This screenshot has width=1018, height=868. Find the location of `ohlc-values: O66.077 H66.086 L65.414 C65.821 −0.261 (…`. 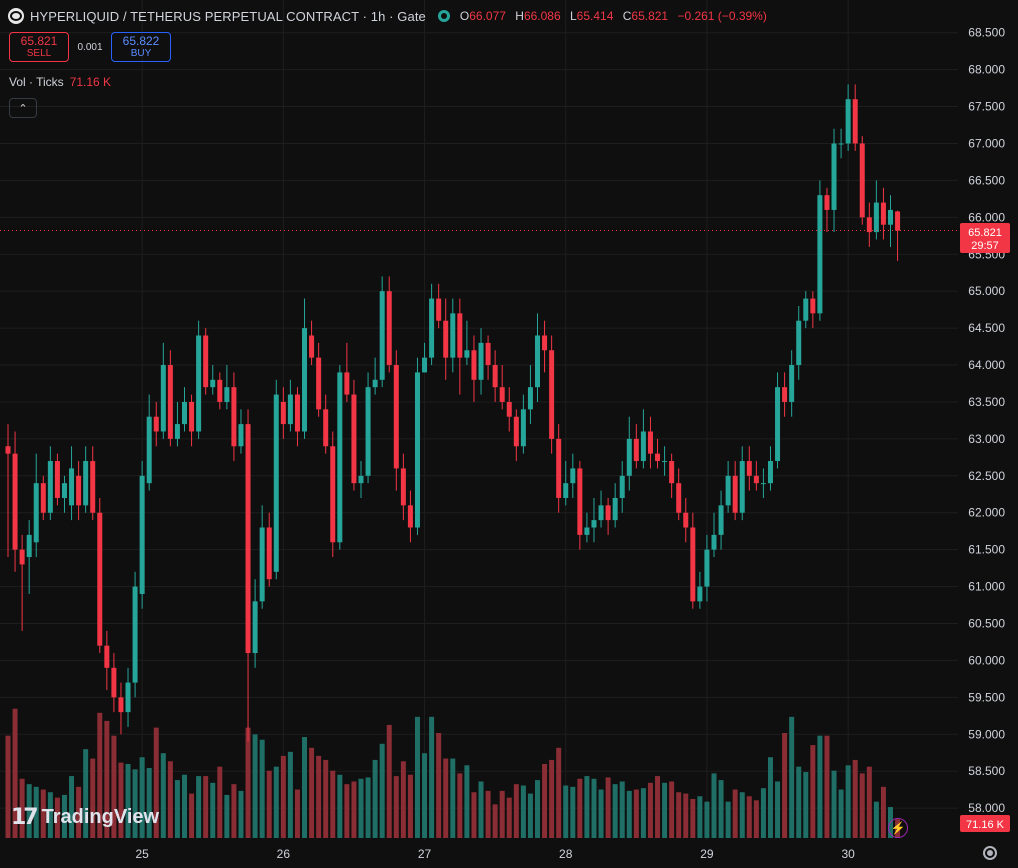

ohlc-values: O66.077 H66.086 L65.414 C65.821 −0.261 (… is located at coordinates (616, 16).